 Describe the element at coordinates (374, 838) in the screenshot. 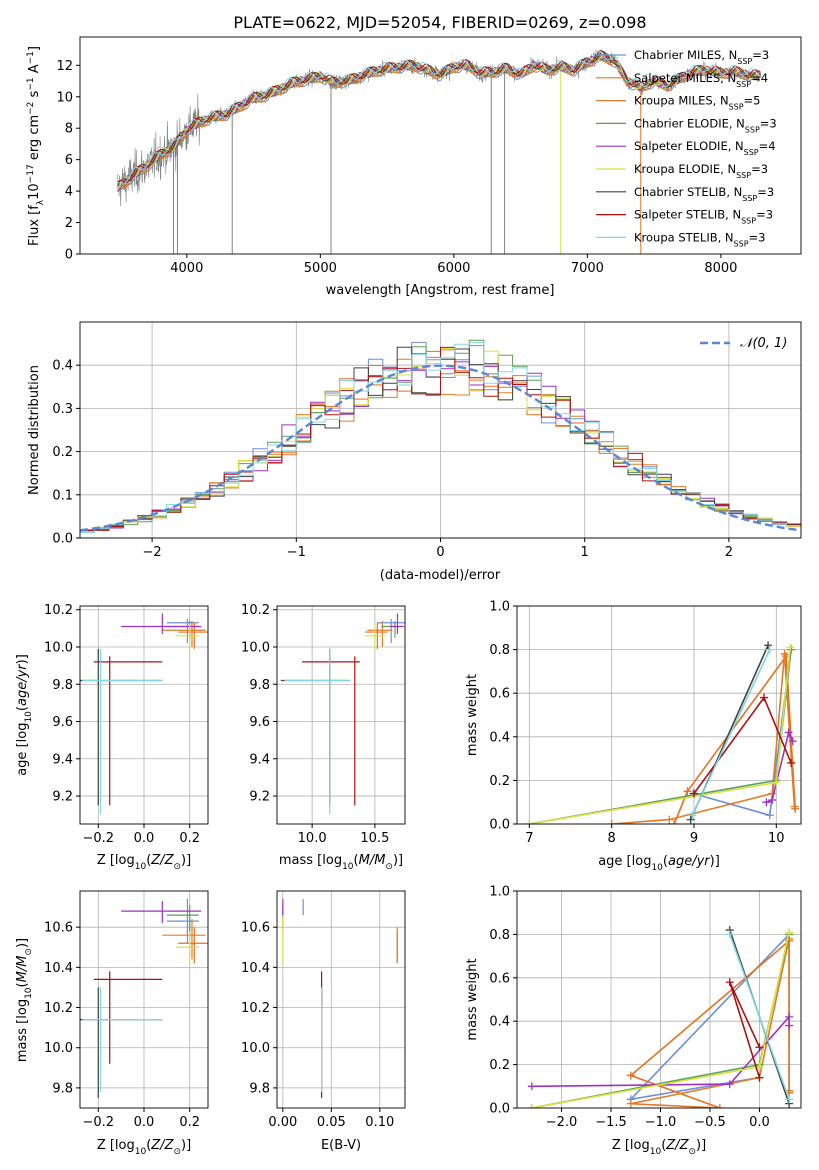

I see `x-tick-label: 10.5` at that location.